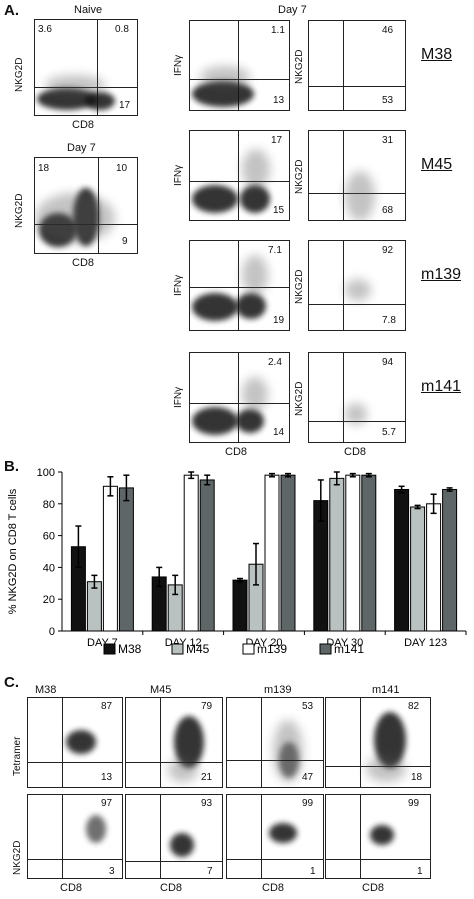  What do you see at coordinates (277, 140) in the screenshot?
I see `ifng-m45-ur-value: 17` at bounding box center [277, 140].